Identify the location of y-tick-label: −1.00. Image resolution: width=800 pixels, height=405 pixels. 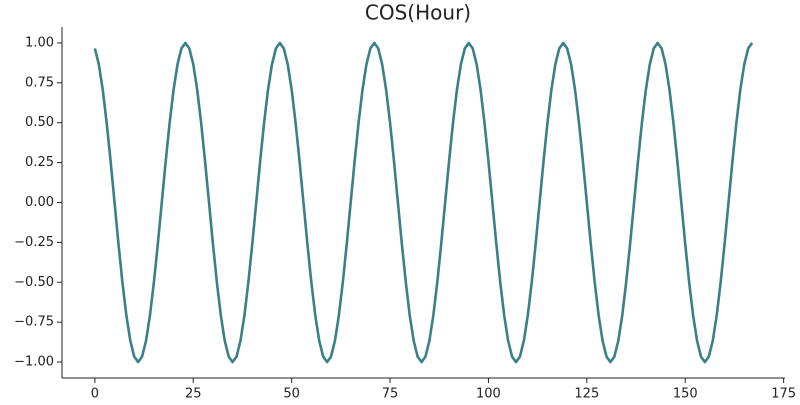
(34, 362).